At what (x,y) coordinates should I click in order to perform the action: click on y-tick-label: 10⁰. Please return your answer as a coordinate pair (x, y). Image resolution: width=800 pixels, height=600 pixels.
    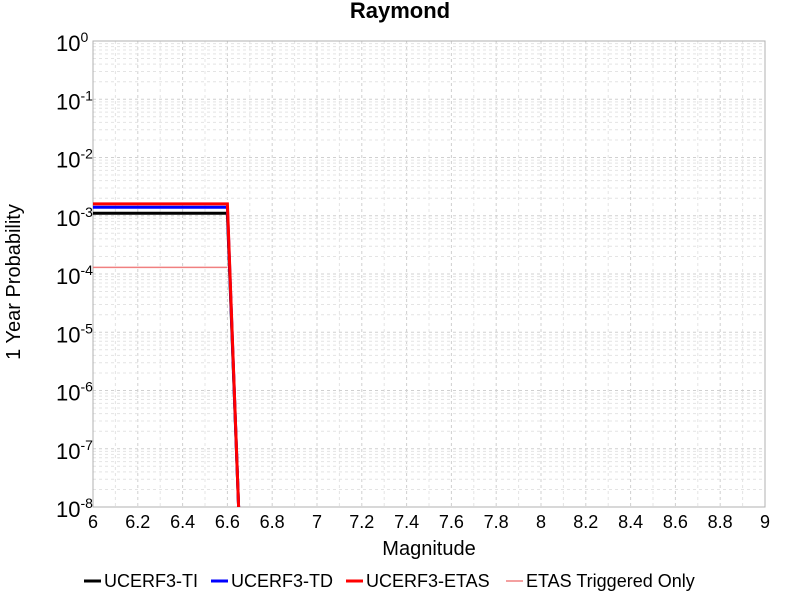
    Looking at the image, I should click on (72, 42).